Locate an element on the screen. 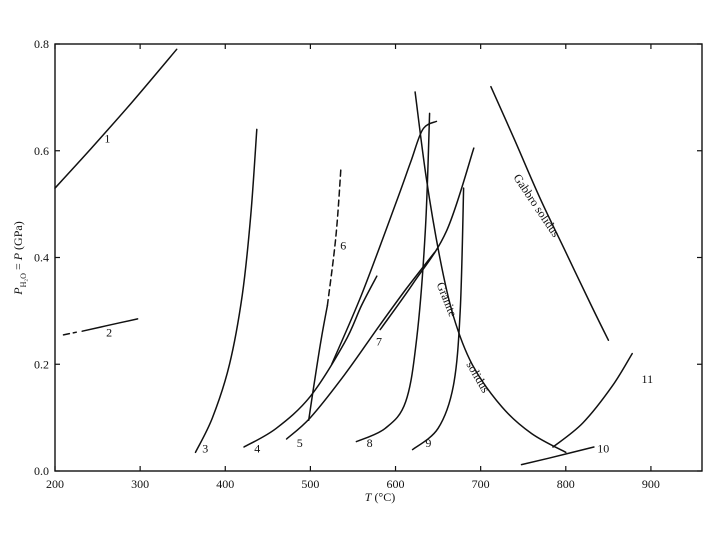  curve-label: 11 is located at coordinates (648, 379).